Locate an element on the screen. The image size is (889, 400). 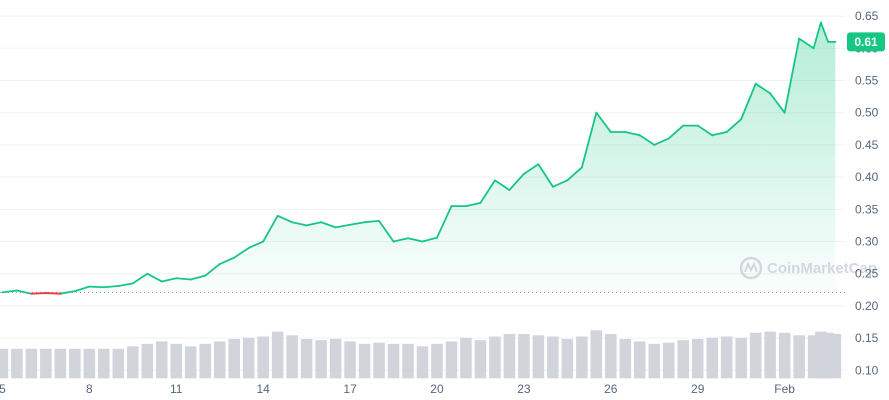
watermark-text: CoinMarketCap is located at coordinates (822, 268).